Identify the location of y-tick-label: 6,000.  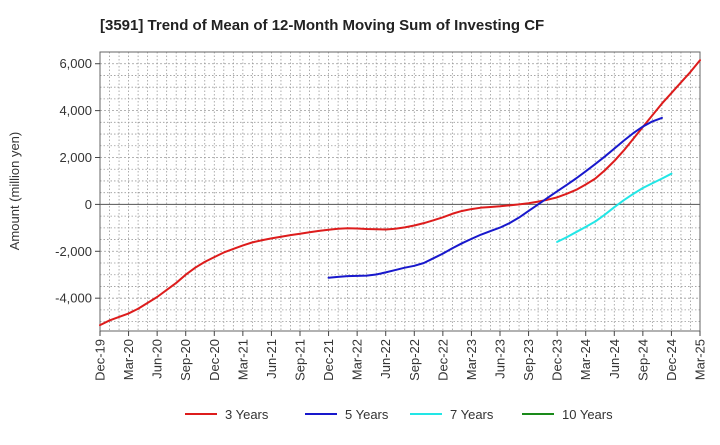
(75, 63).